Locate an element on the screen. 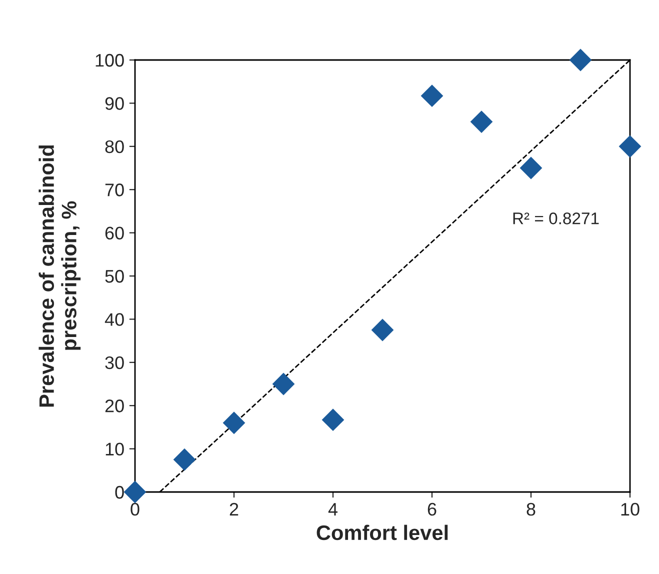  x-axis-title: Comfort level is located at coordinates (382, 532).